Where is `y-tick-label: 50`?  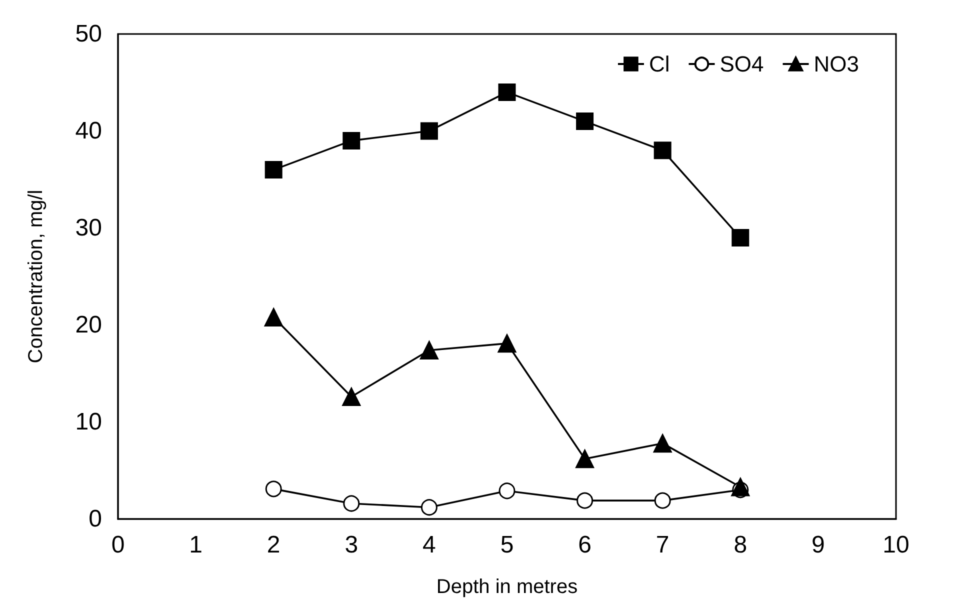 y-tick-label: 50 is located at coordinates (88, 34).